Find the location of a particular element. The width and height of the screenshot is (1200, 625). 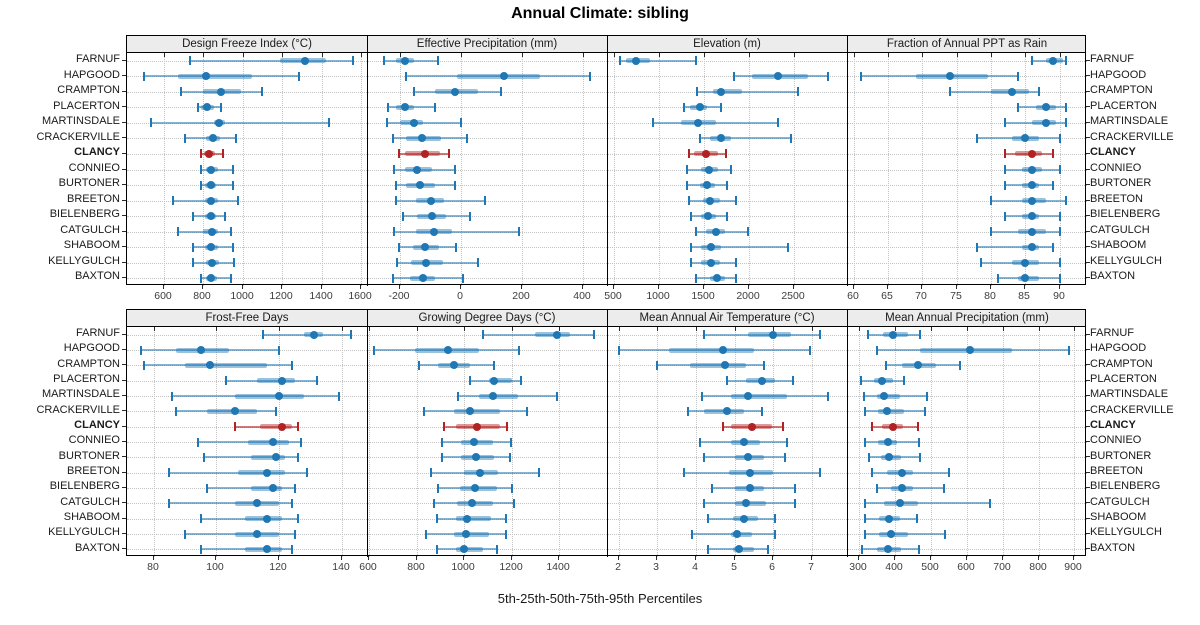

site-label-right: HAPGOOD is located at coordinates (1118, 74).